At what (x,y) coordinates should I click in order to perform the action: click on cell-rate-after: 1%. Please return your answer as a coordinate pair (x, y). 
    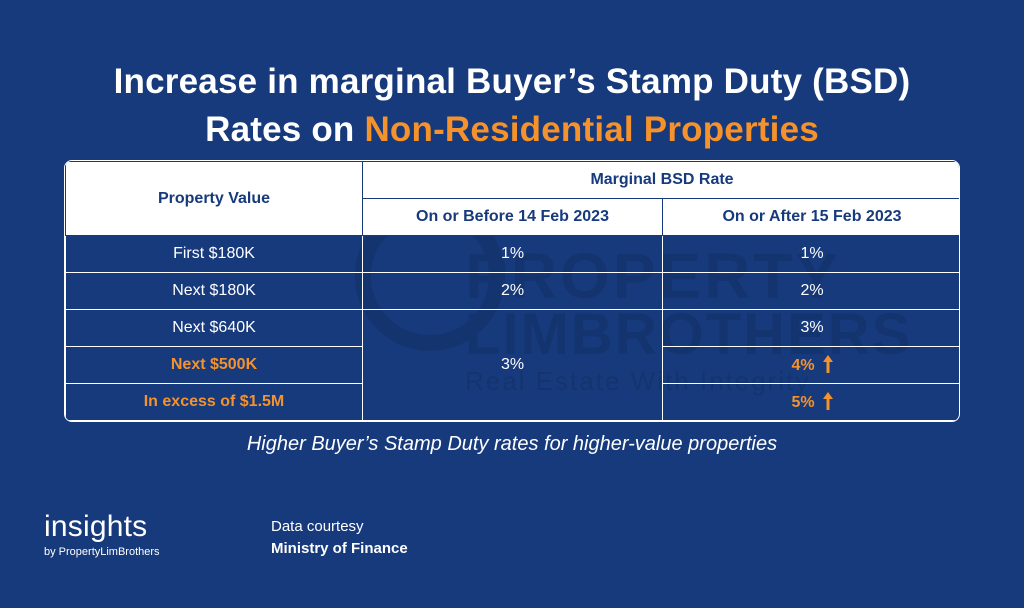
    Looking at the image, I should click on (810, 254).